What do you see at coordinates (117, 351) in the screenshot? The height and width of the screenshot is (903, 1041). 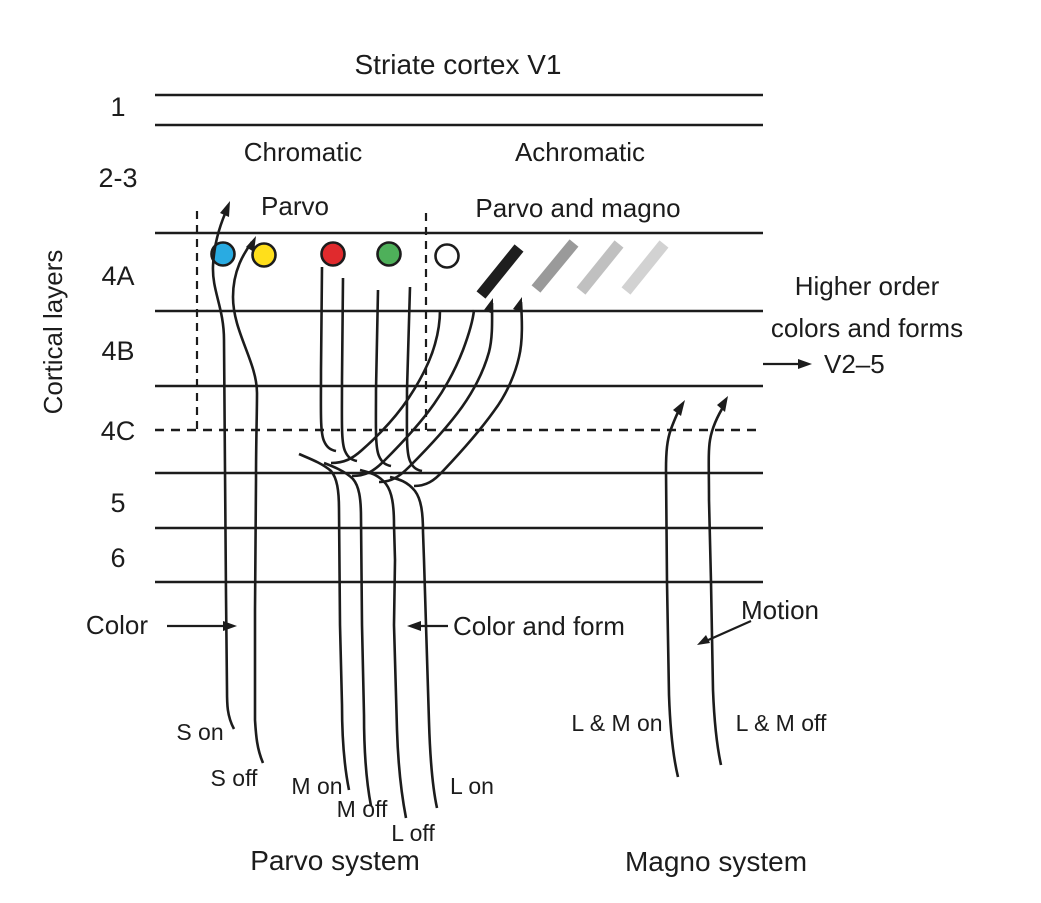 I see `layer-label-4b: 4B` at bounding box center [117, 351].